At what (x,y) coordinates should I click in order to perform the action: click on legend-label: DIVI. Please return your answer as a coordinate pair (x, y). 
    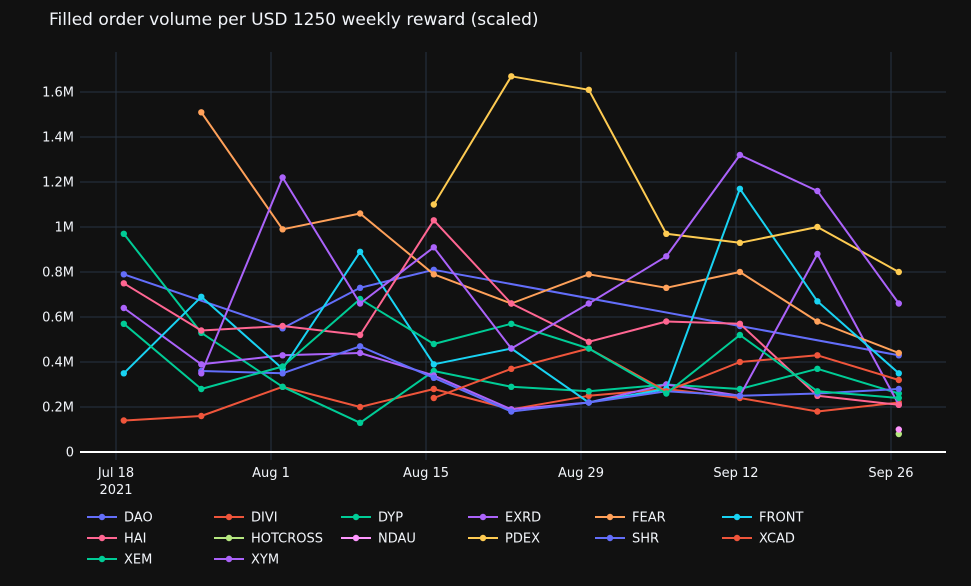
    Looking at the image, I should click on (264, 518).